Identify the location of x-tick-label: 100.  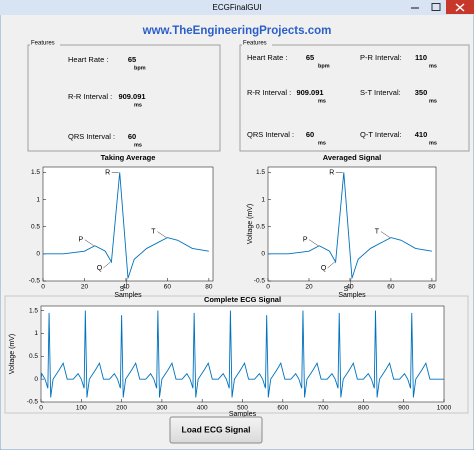
(81, 408).